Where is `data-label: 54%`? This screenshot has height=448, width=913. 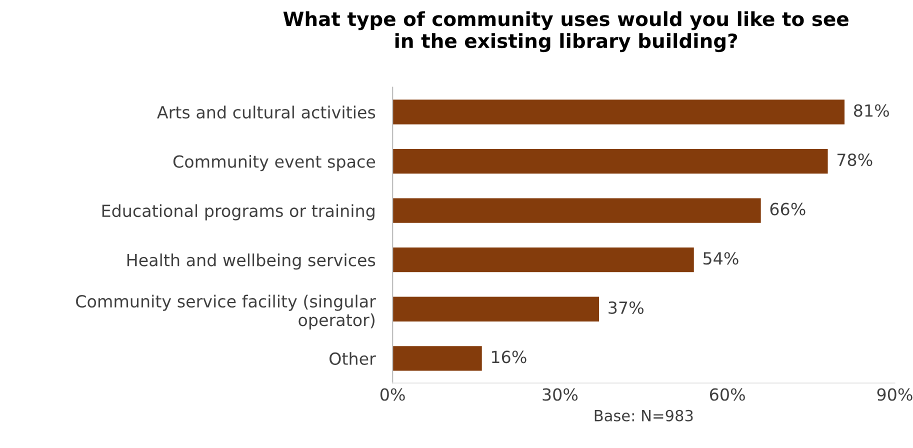 data-label: 54% is located at coordinates (721, 258).